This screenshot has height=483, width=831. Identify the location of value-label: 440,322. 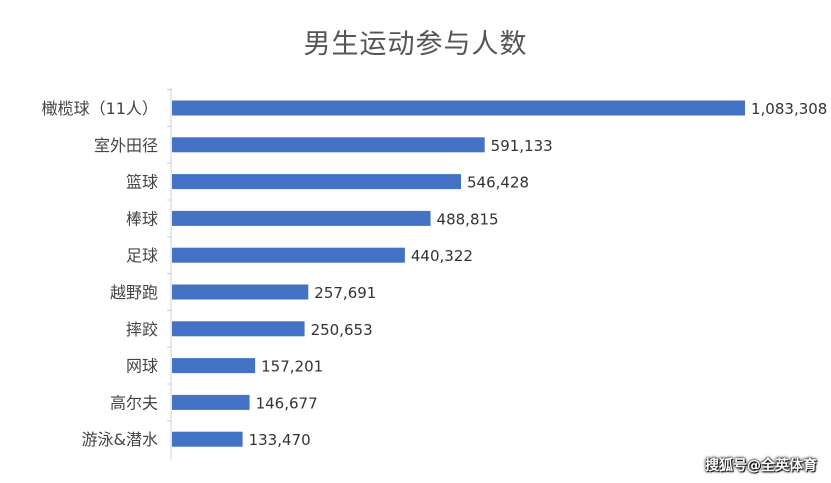
(442, 256).